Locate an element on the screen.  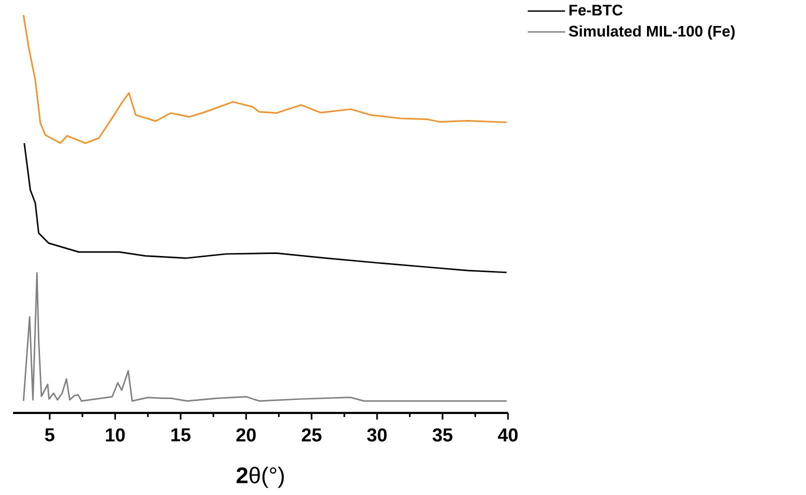
legend-label: Fe-BTC is located at coordinates (596, 10).